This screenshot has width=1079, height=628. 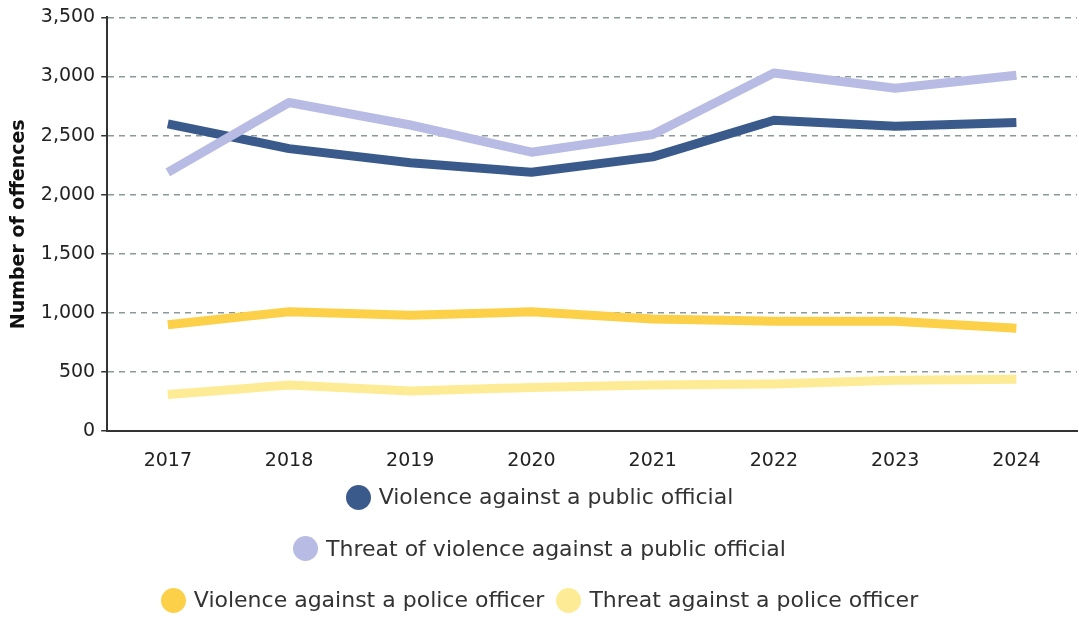 I want to click on x-tick-label: 2018, so click(x=289, y=458).